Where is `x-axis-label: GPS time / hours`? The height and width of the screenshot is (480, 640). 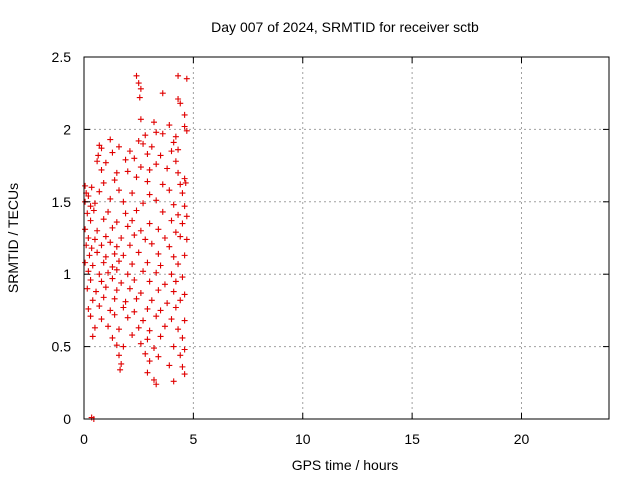 x-axis-label: GPS time / hours is located at coordinates (345, 465).